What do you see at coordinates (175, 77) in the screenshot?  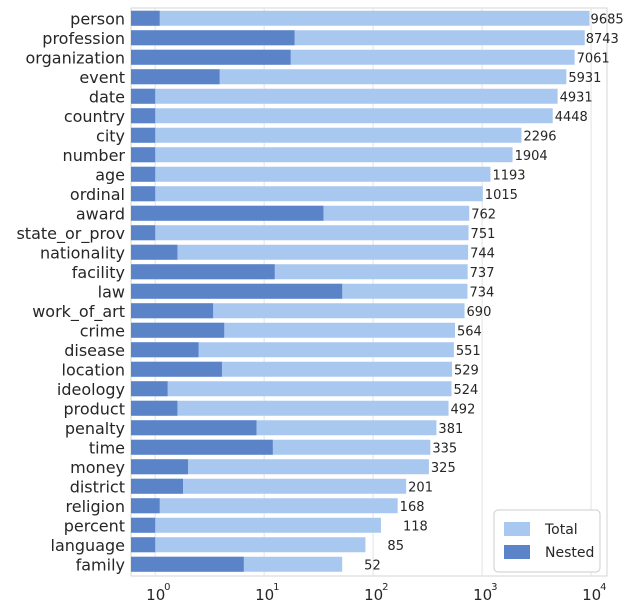 I see `bar-nested-event` at bounding box center [175, 77].